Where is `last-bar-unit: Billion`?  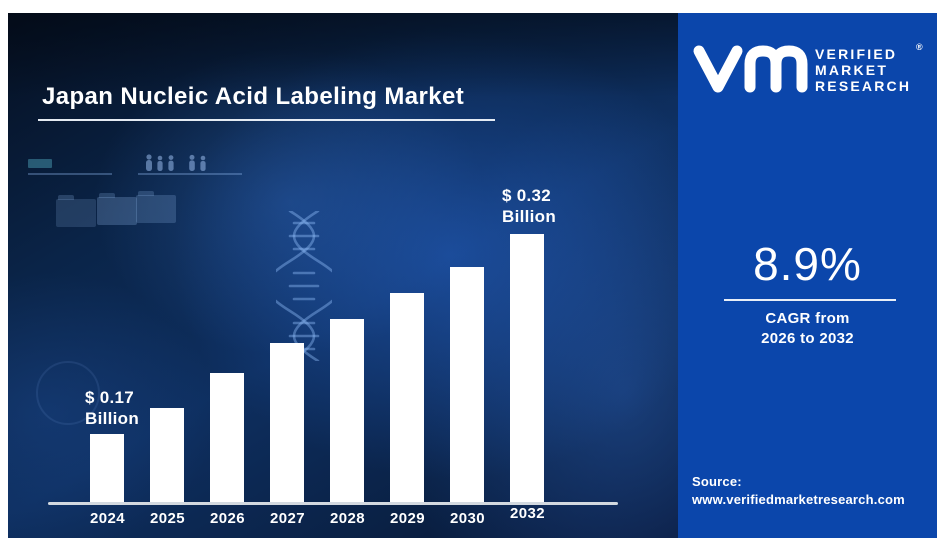 last-bar-unit: Billion is located at coordinates (529, 216).